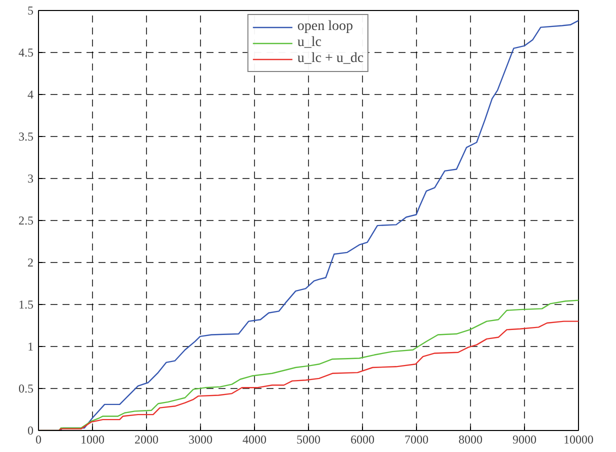 This screenshot has width=616, height=452. What do you see at coordinates (31, 431) in the screenshot?
I see `y-tick-label: 0` at bounding box center [31, 431].